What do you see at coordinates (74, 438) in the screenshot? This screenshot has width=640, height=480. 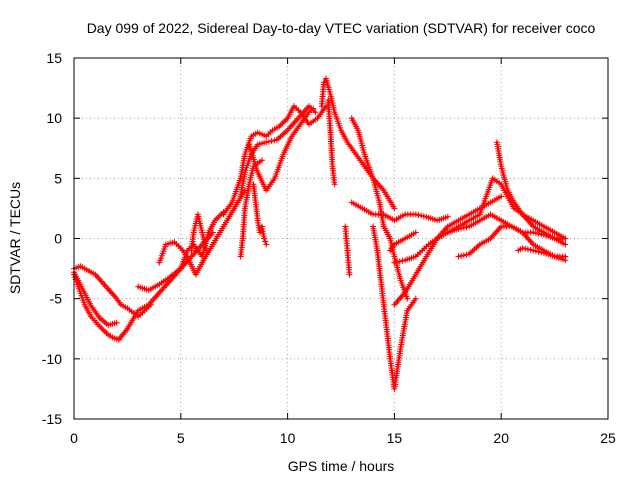 I see `x-tick-label: 0` at bounding box center [74, 438].